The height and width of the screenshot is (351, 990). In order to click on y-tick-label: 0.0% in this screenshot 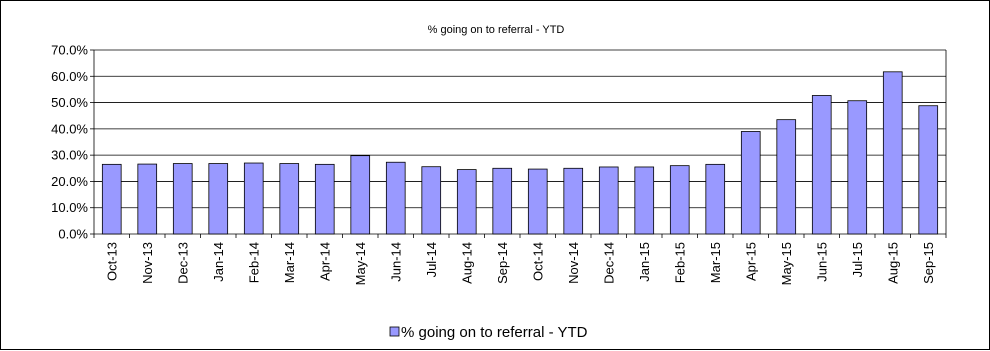, I will do `click(73, 234)`.